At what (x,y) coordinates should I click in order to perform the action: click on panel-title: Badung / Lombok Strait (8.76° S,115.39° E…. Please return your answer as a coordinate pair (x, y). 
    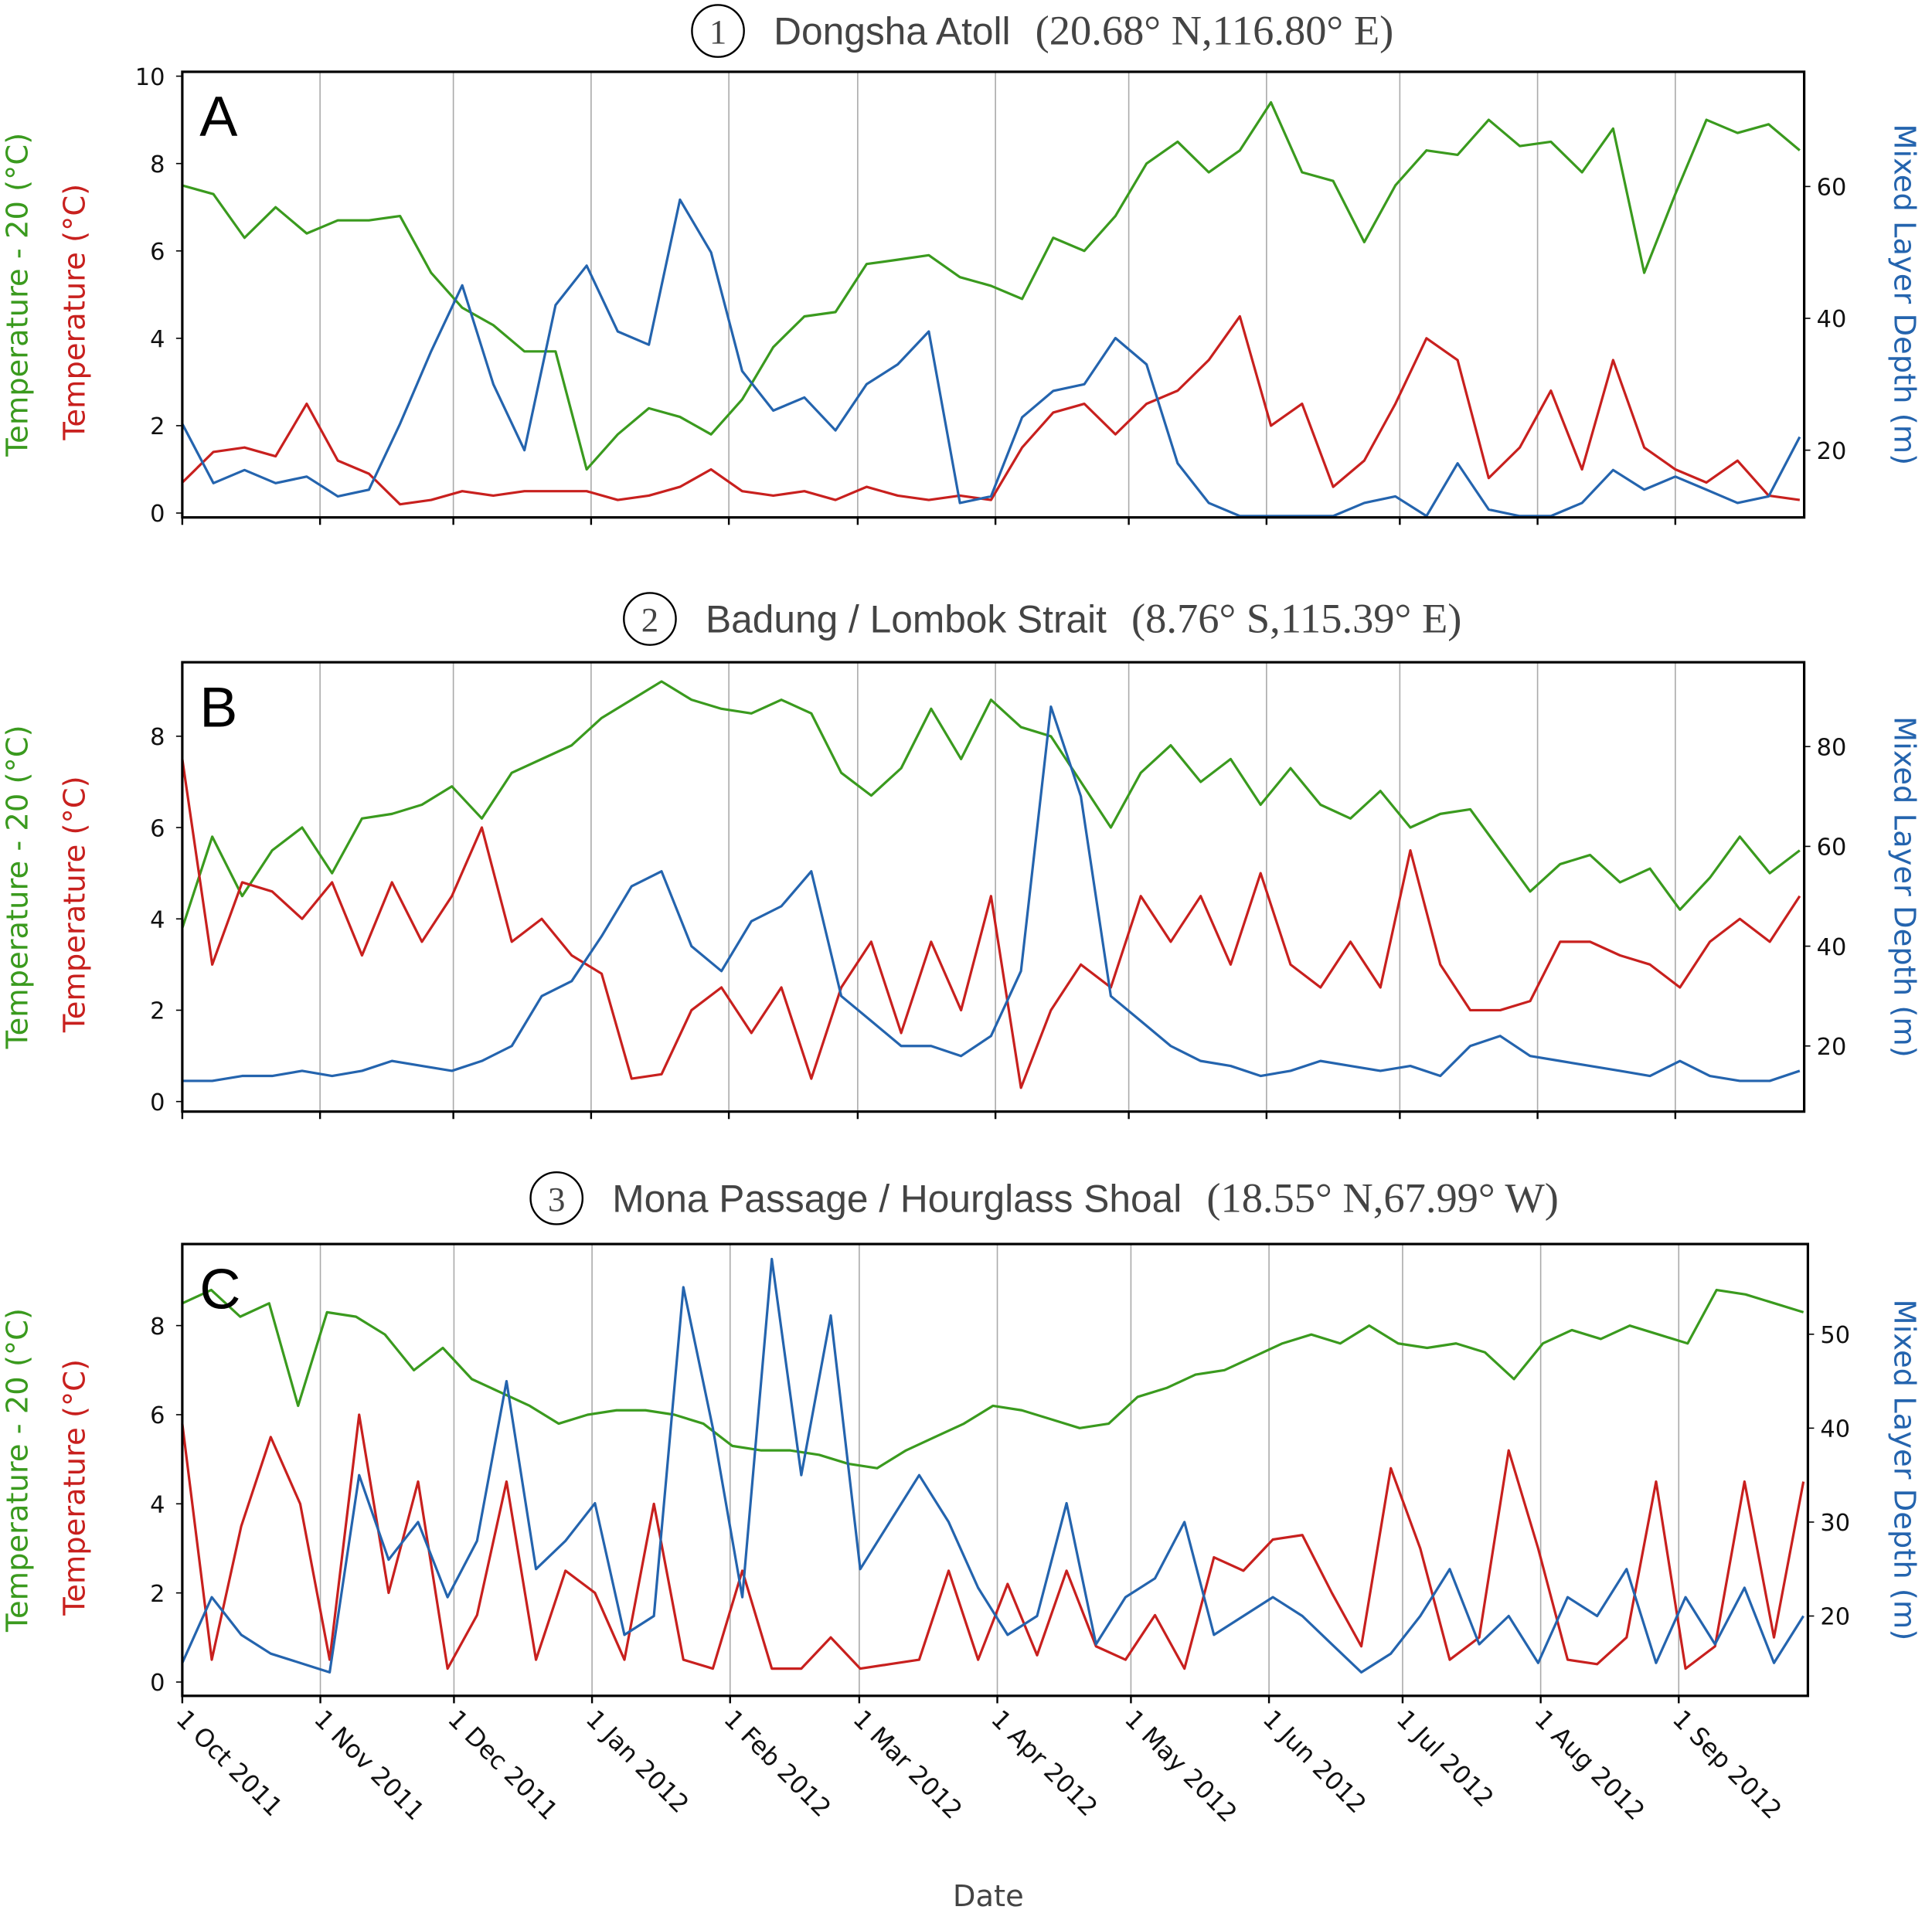
    Looking at the image, I should click on (1084, 618).